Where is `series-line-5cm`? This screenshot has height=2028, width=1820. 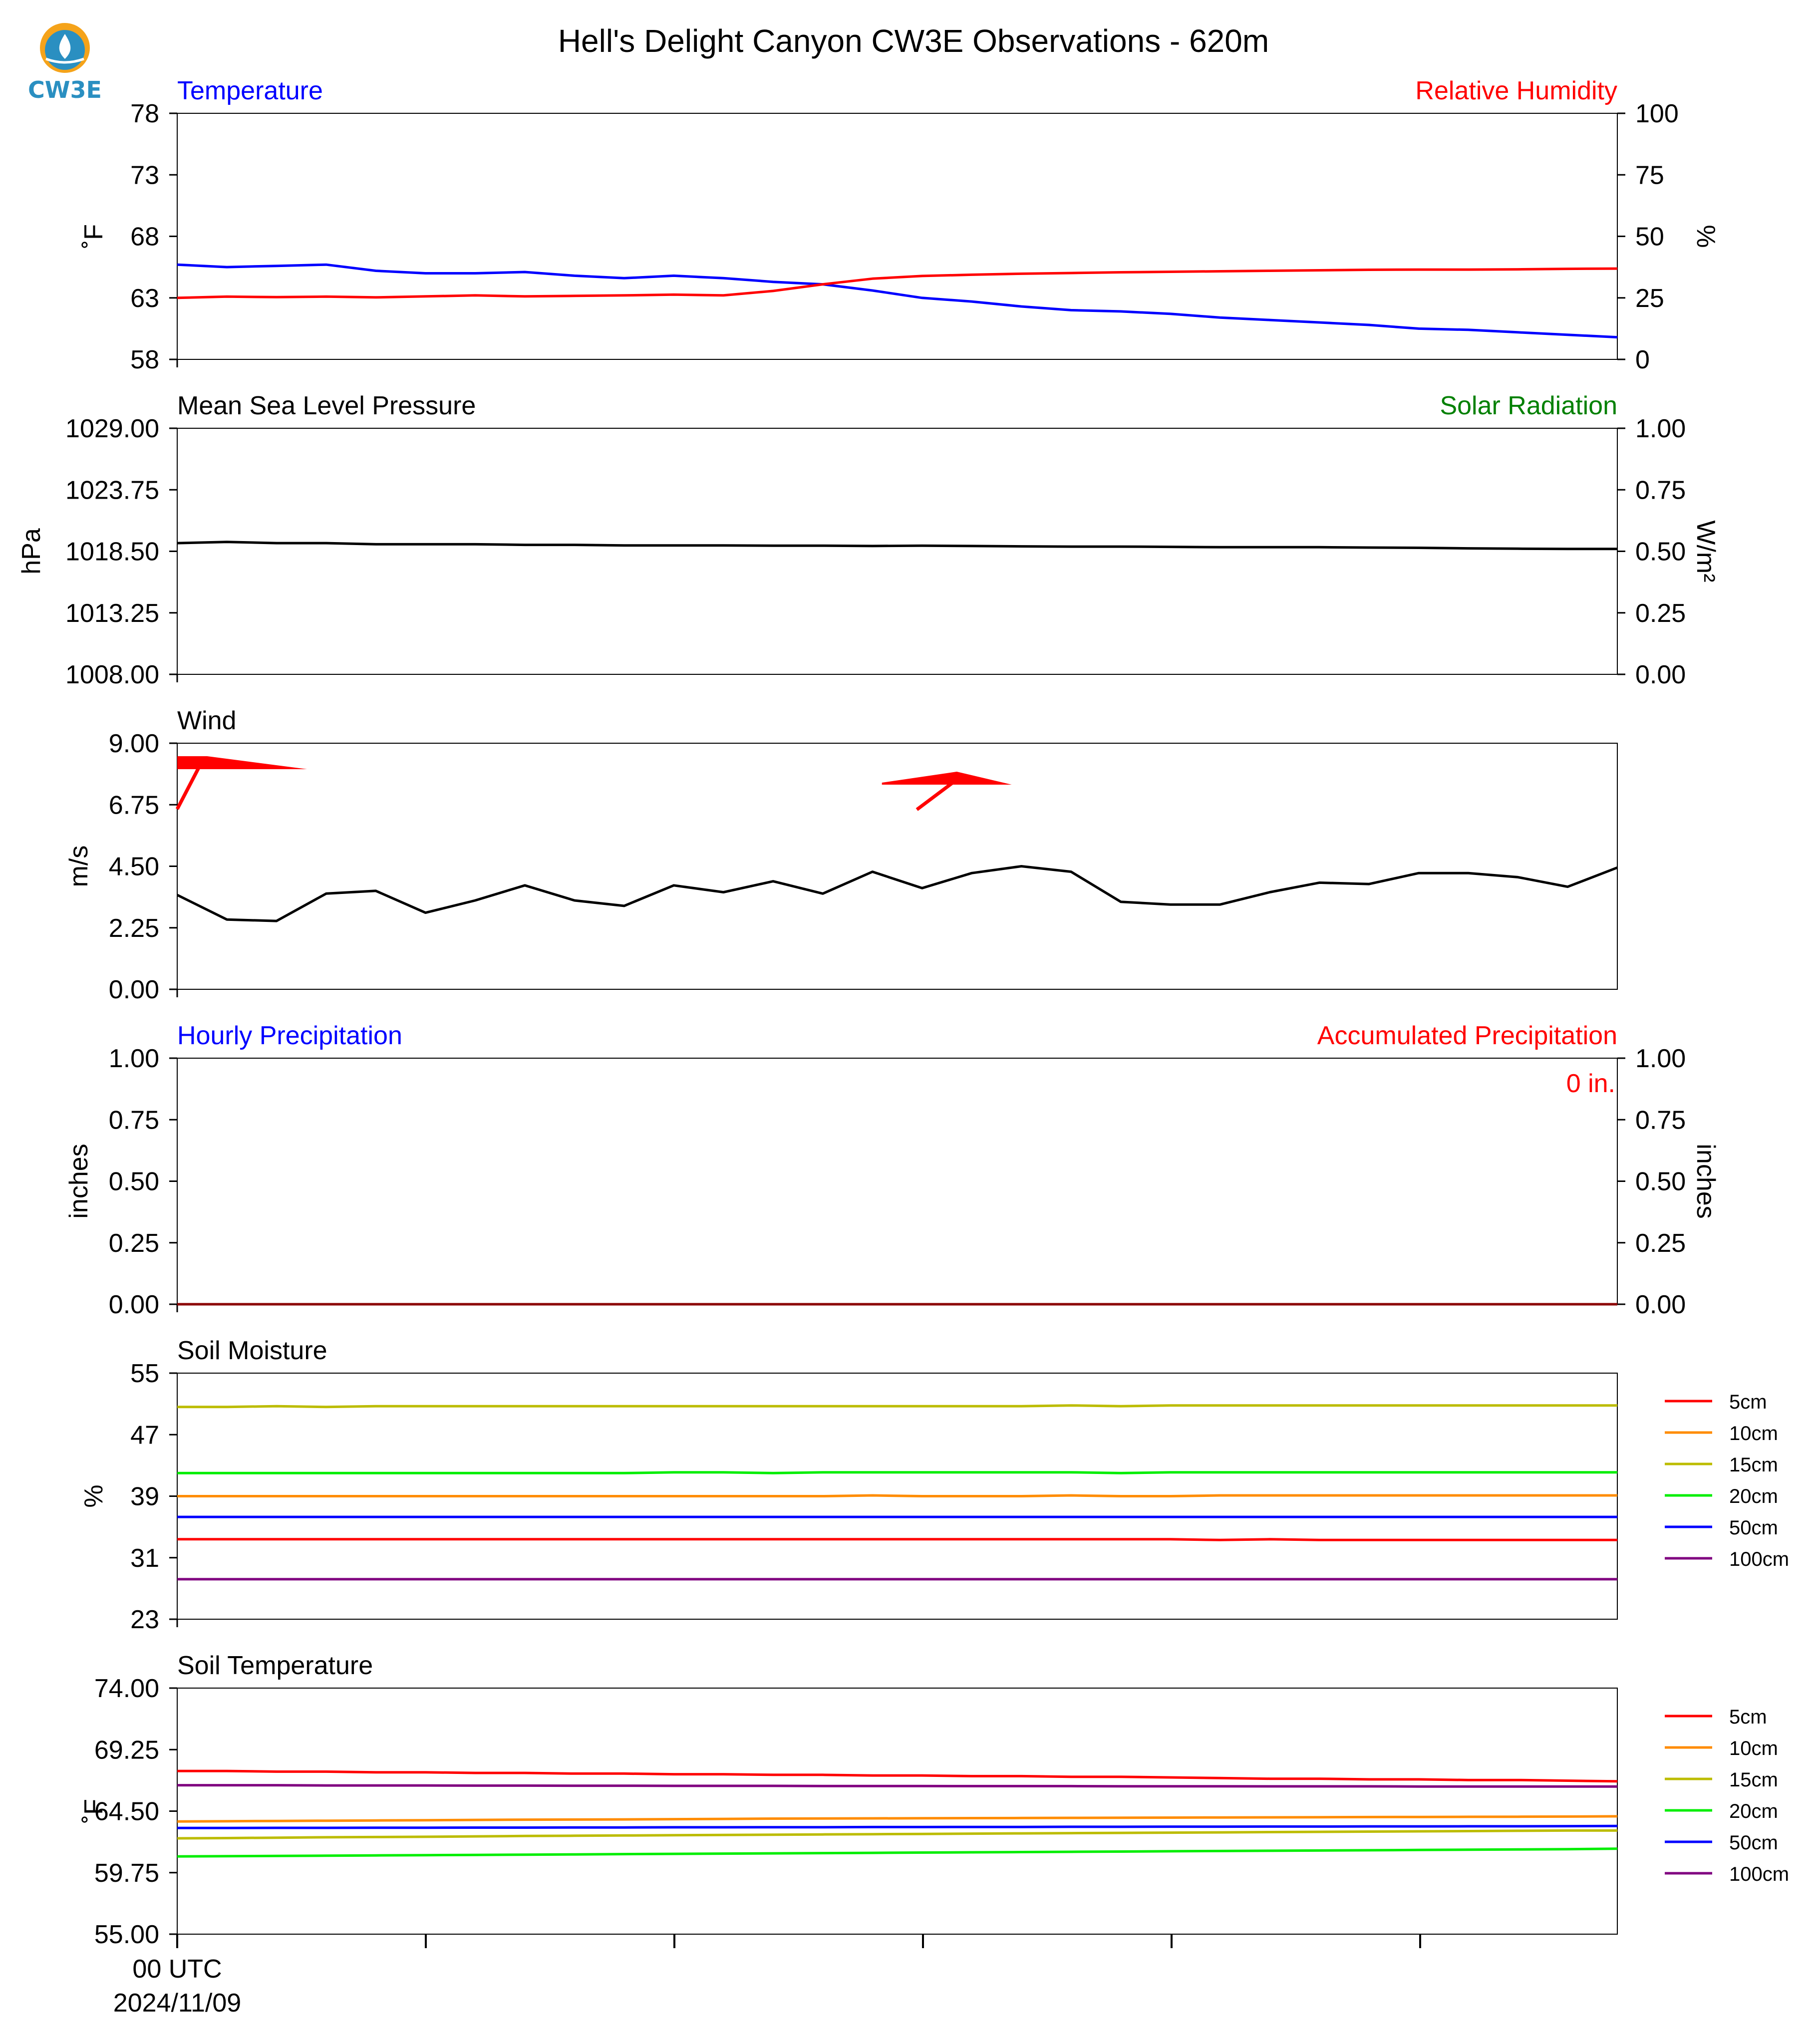
series-line-5cm is located at coordinates (897, 1539).